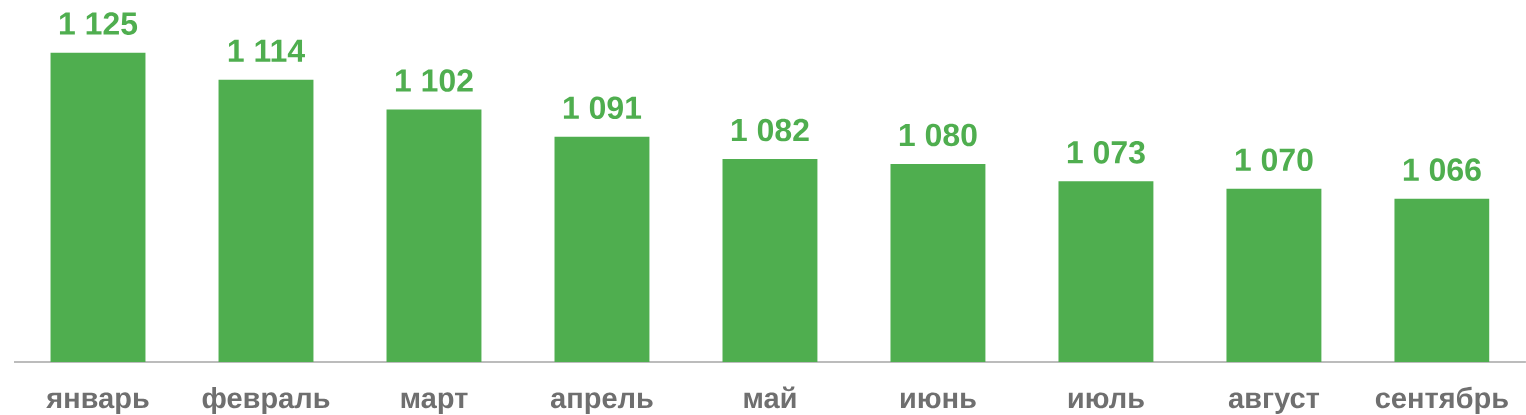 The image size is (1526, 415). I want to click on data-label: 1 114, so click(266, 50).